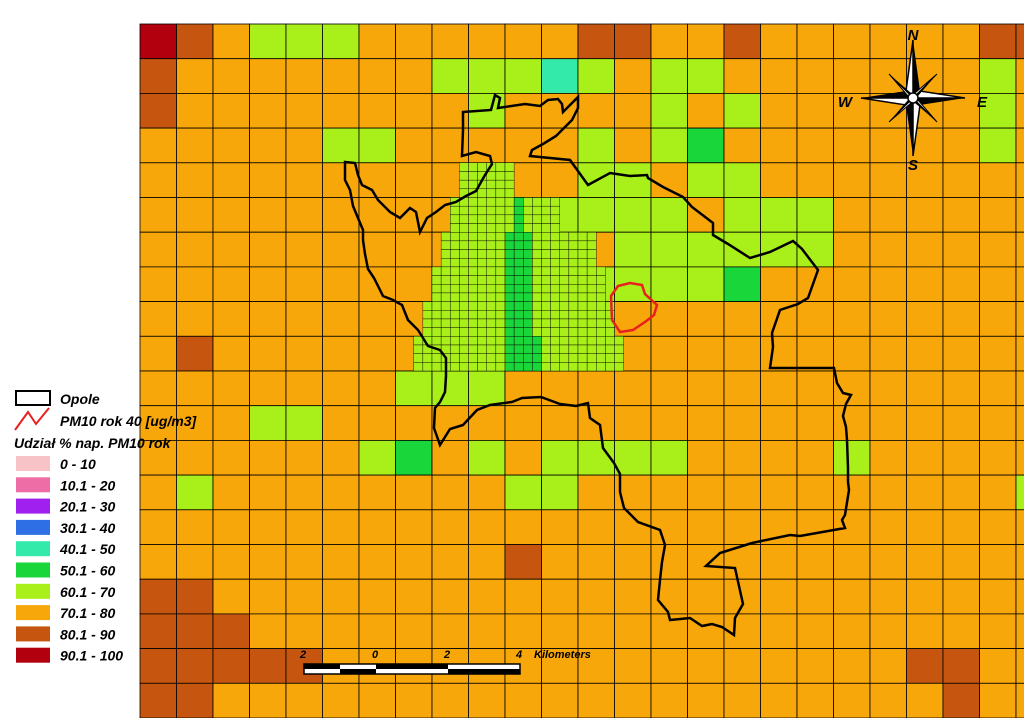 This screenshot has height=718, width=1024. I want to click on legend-class-label: 40.1 - 50, so click(87, 549).